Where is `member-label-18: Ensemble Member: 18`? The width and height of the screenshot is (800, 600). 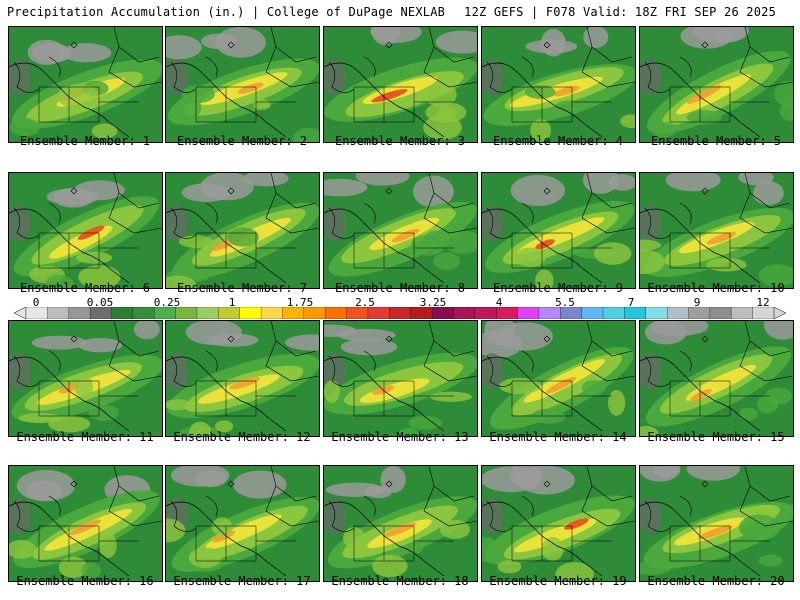
member-label-18: Ensemble Member: 18 is located at coordinates (400, 581).